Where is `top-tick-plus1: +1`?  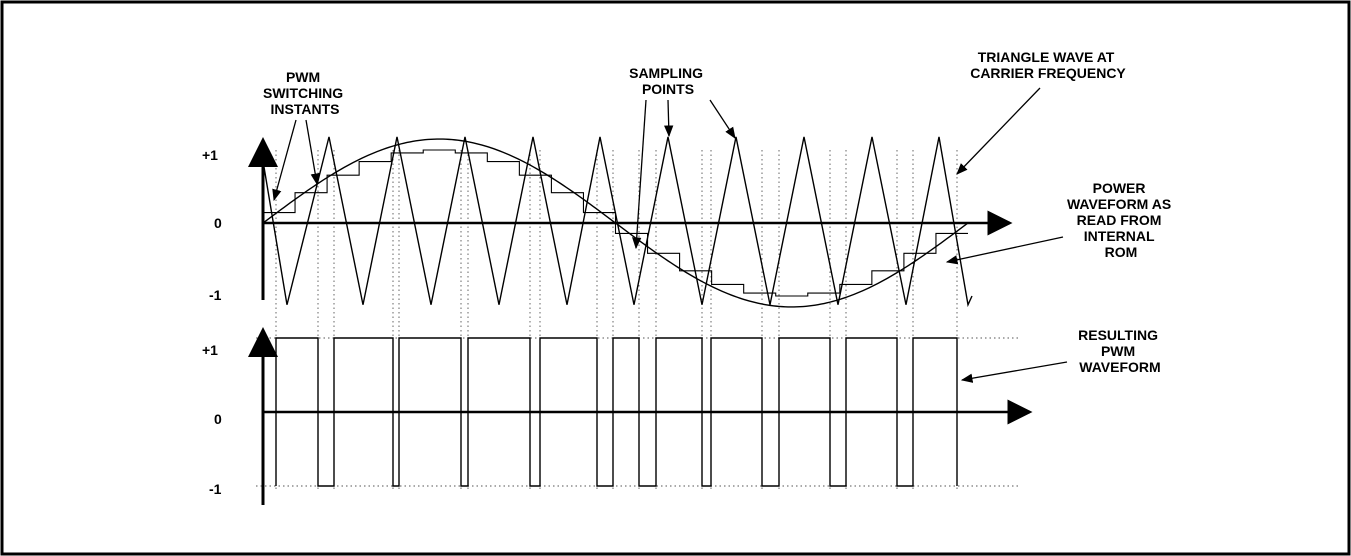
top-tick-plus1: +1 is located at coordinates (210, 155).